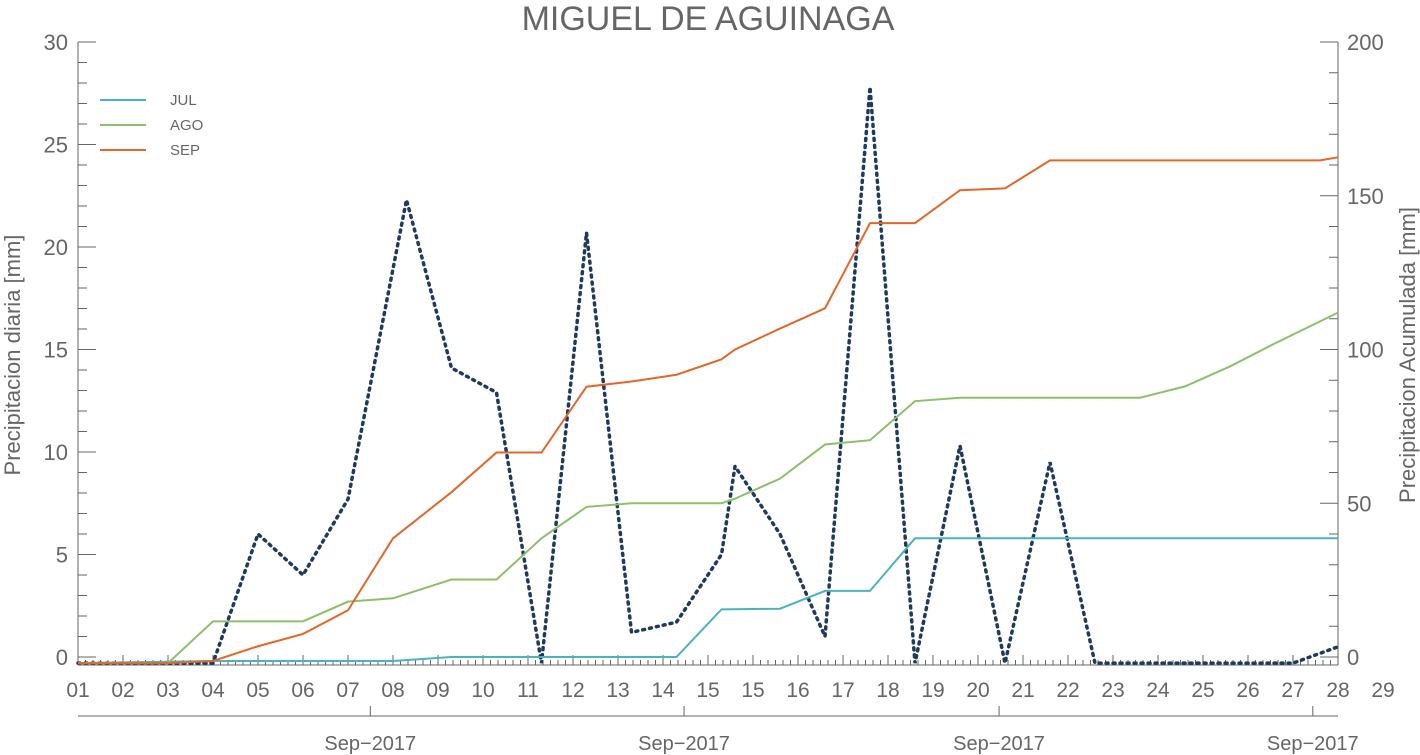 The height and width of the screenshot is (755, 1420). What do you see at coordinates (392, 690) in the screenshot?
I see `x-tick-label: 08` at bounding box center [392, 690].